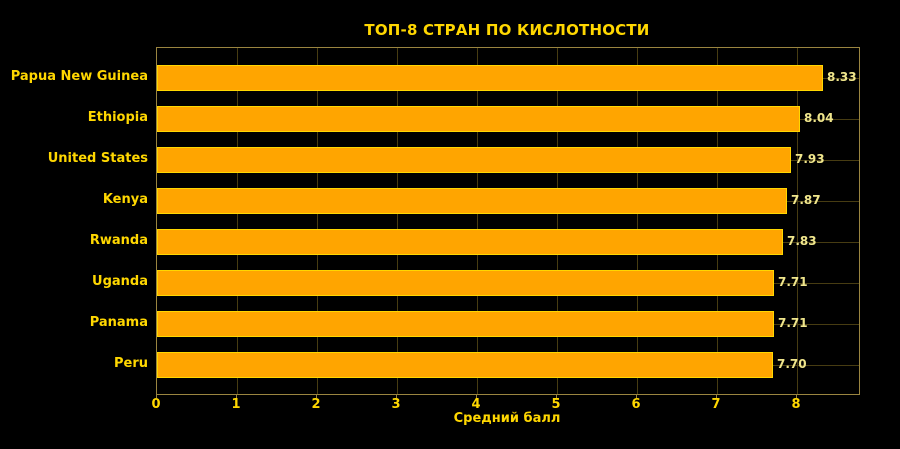 This screenshot has height=449, width=900. I want to click on category-label: United States, so click(97, 158).